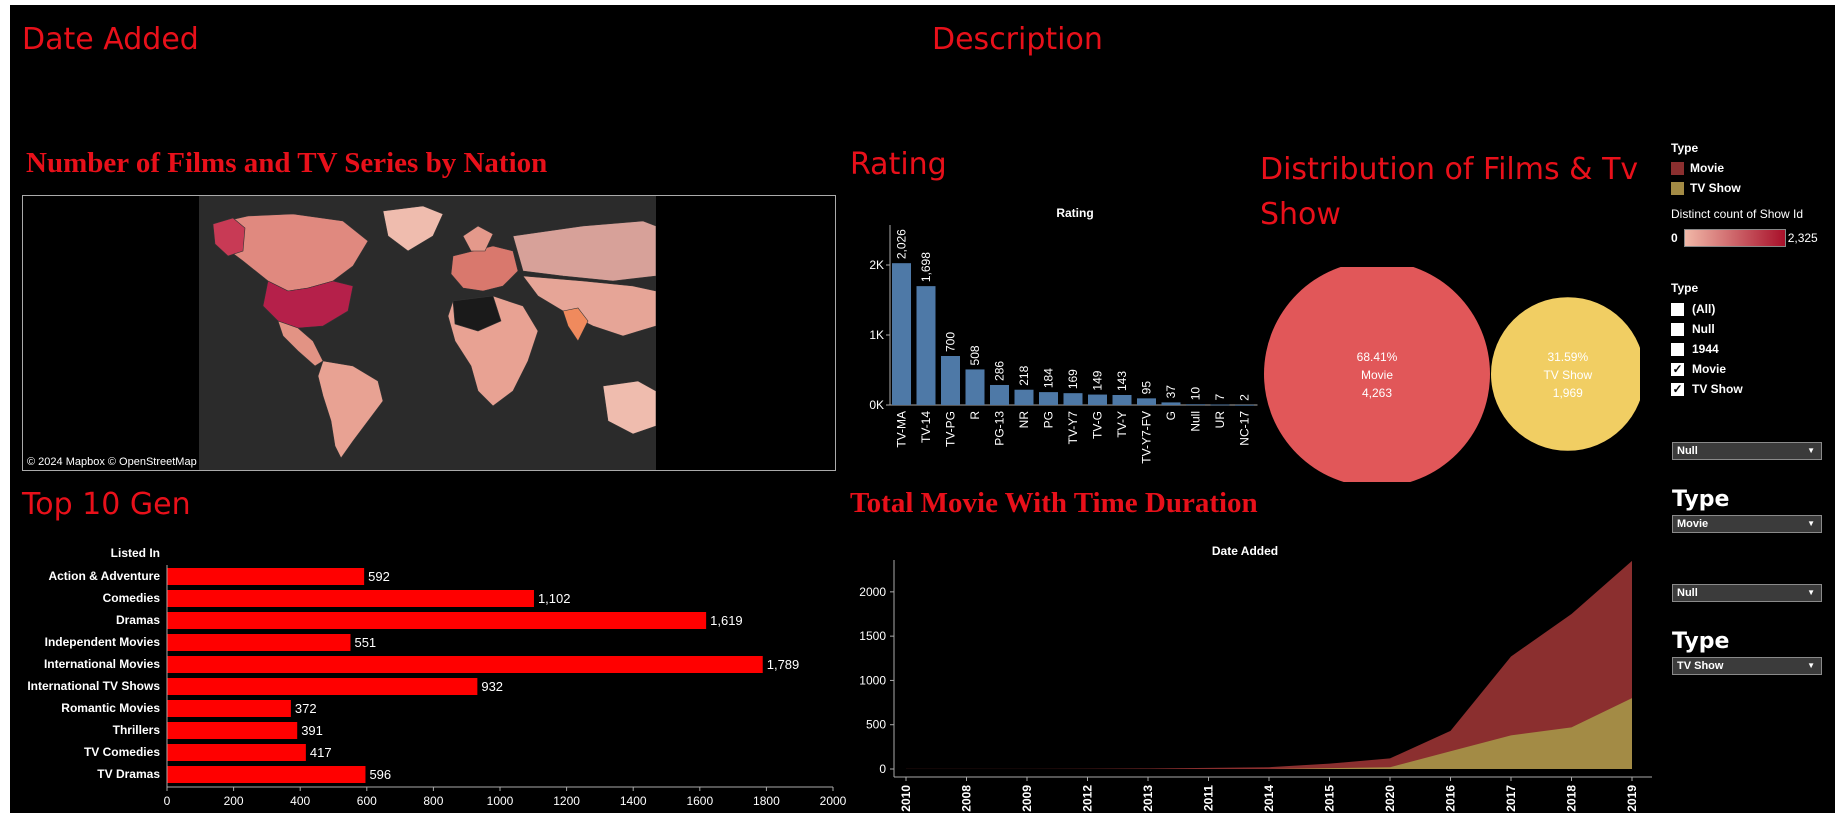 The image size is (1845, 813). I want to click on null-dropdown-1-value: Null, so click(1687, 451).